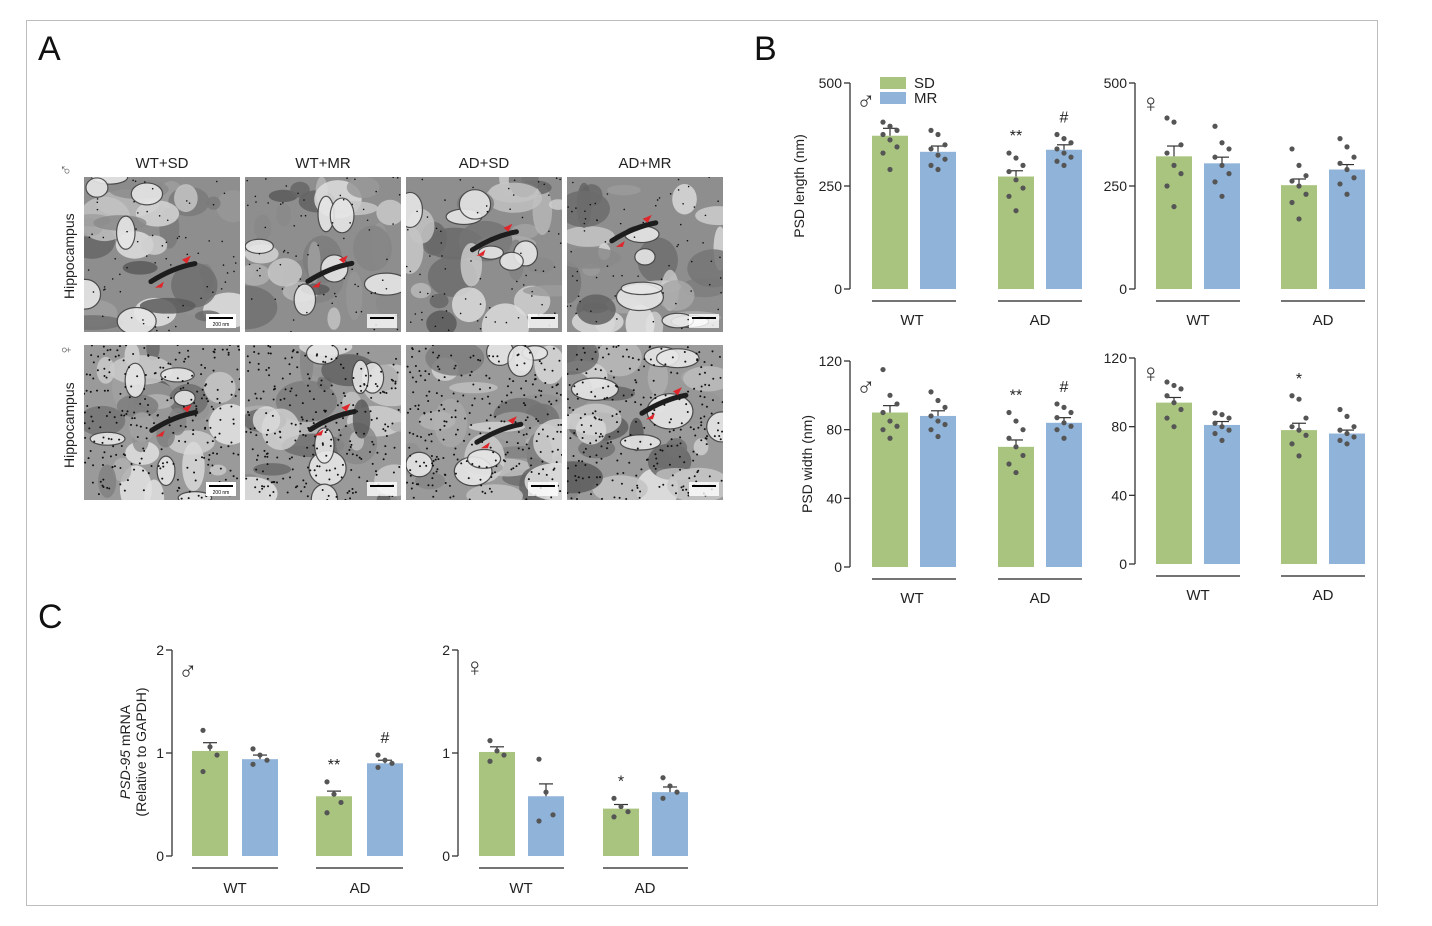 This screenshot has width=1432, height=926. What do you see at coordinates (645, 422) in the screenshot?
I see `micrograph-ad-mr-female` at bounding box center [645, 422].